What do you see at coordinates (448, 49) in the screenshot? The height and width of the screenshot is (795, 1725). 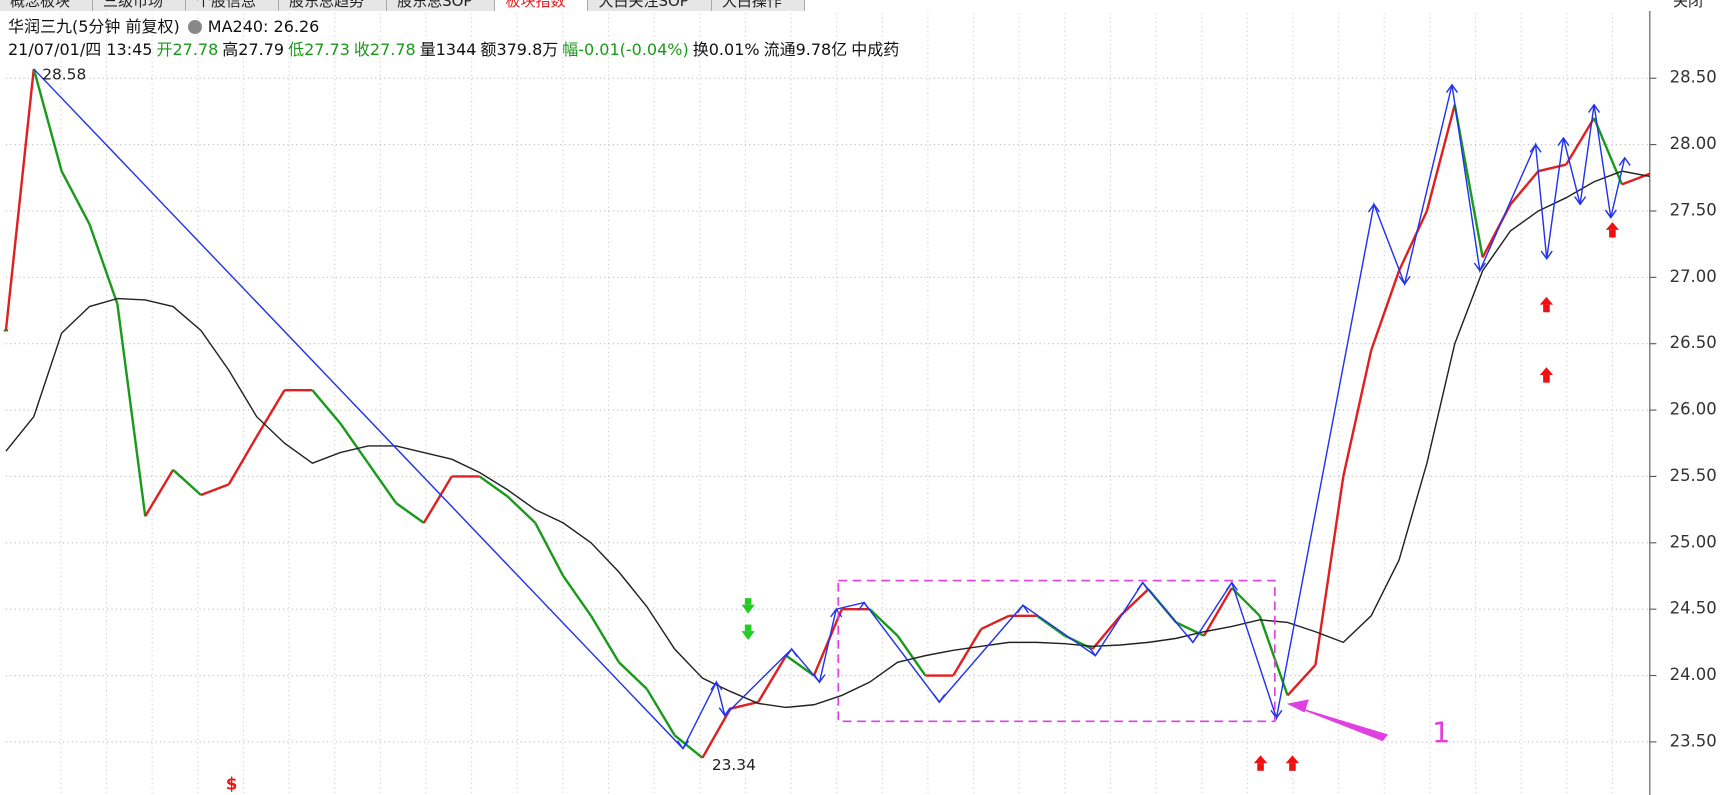 I see `info-item: 量1344` at bounding box center [448, 49].